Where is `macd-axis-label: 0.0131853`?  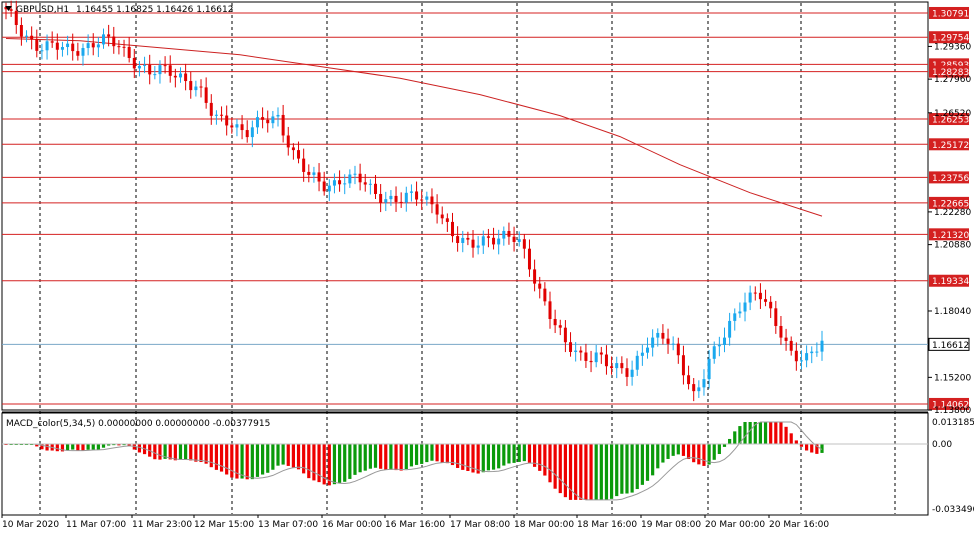
macd-axis-label: 0.0131853 is located at coordinates (953, 423).